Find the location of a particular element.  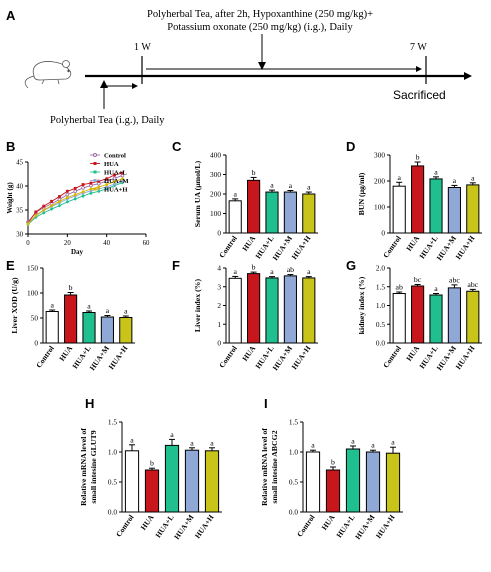

y-axis-label: kidney index (%) is located at coordinates (361, 305).